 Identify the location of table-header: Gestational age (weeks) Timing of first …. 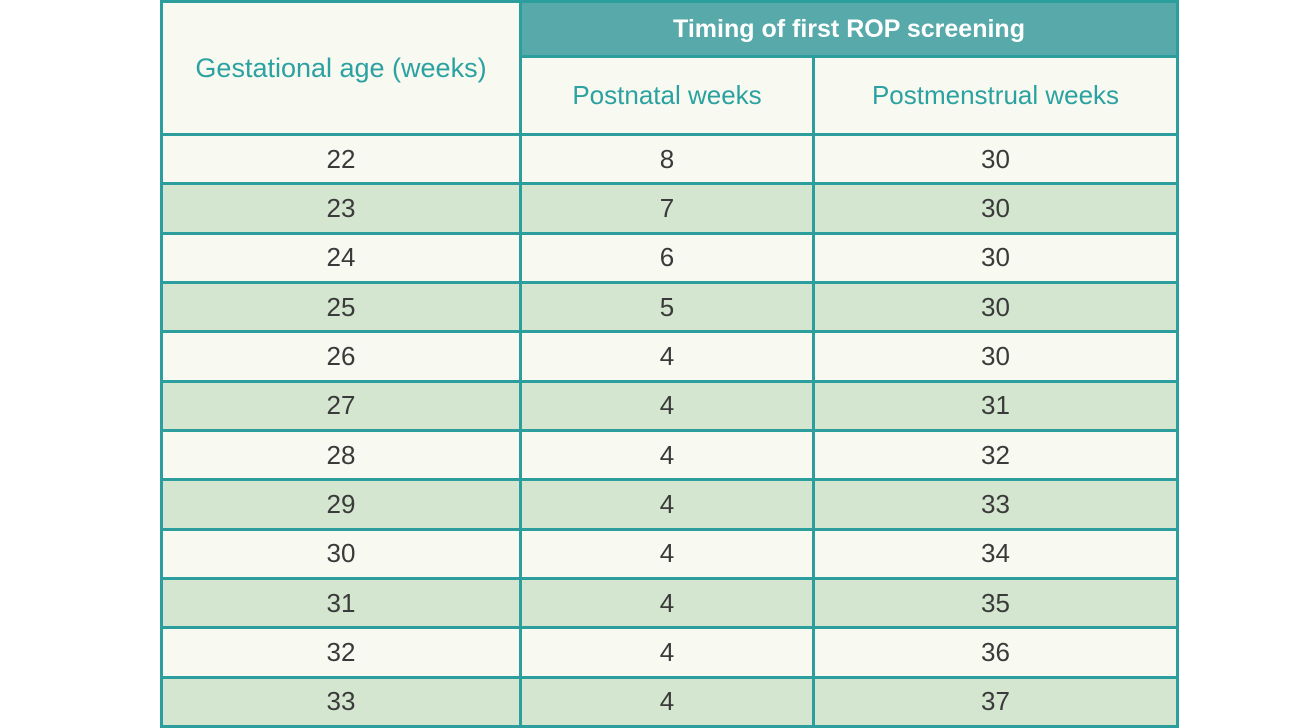
(670, 68).